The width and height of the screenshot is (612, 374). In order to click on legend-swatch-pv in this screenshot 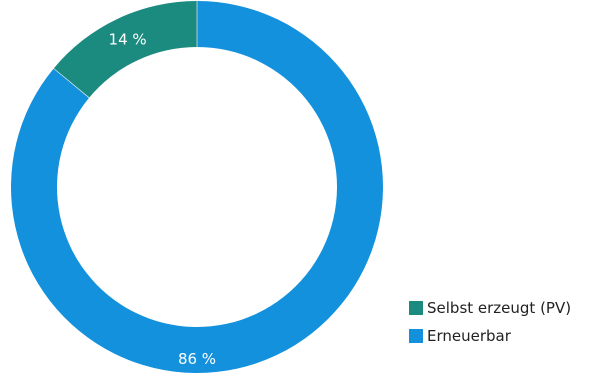, I will do `click(416, 308)`.